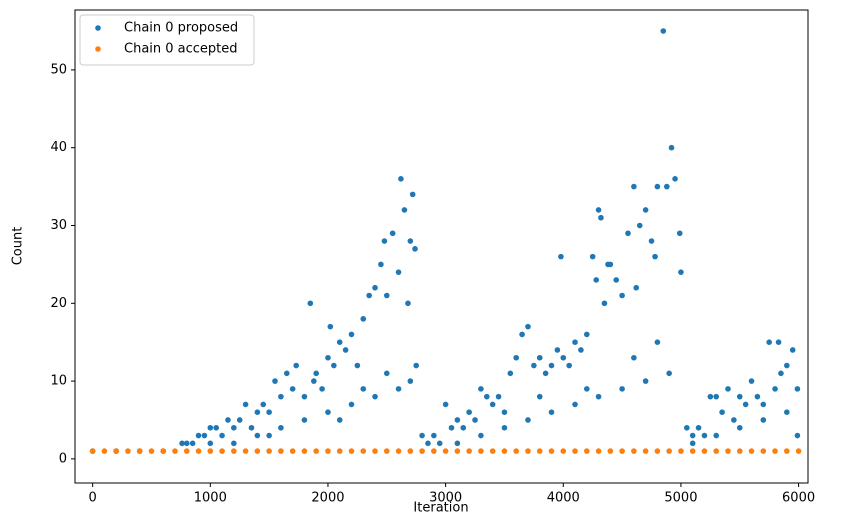  What do you see at coordinates (167, 40) in the screenshot?
I see `legend-box` at bounding box center [167, 40].